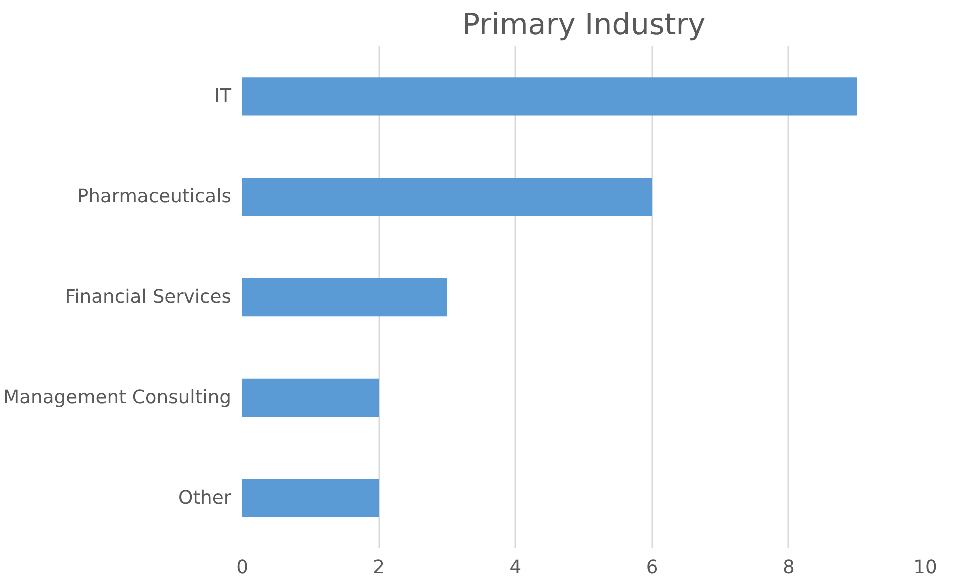  What do you see at coordinates (652, 568) in the screenshot?
I see `x-tick-label: 6` at bounding box center [652, 568].